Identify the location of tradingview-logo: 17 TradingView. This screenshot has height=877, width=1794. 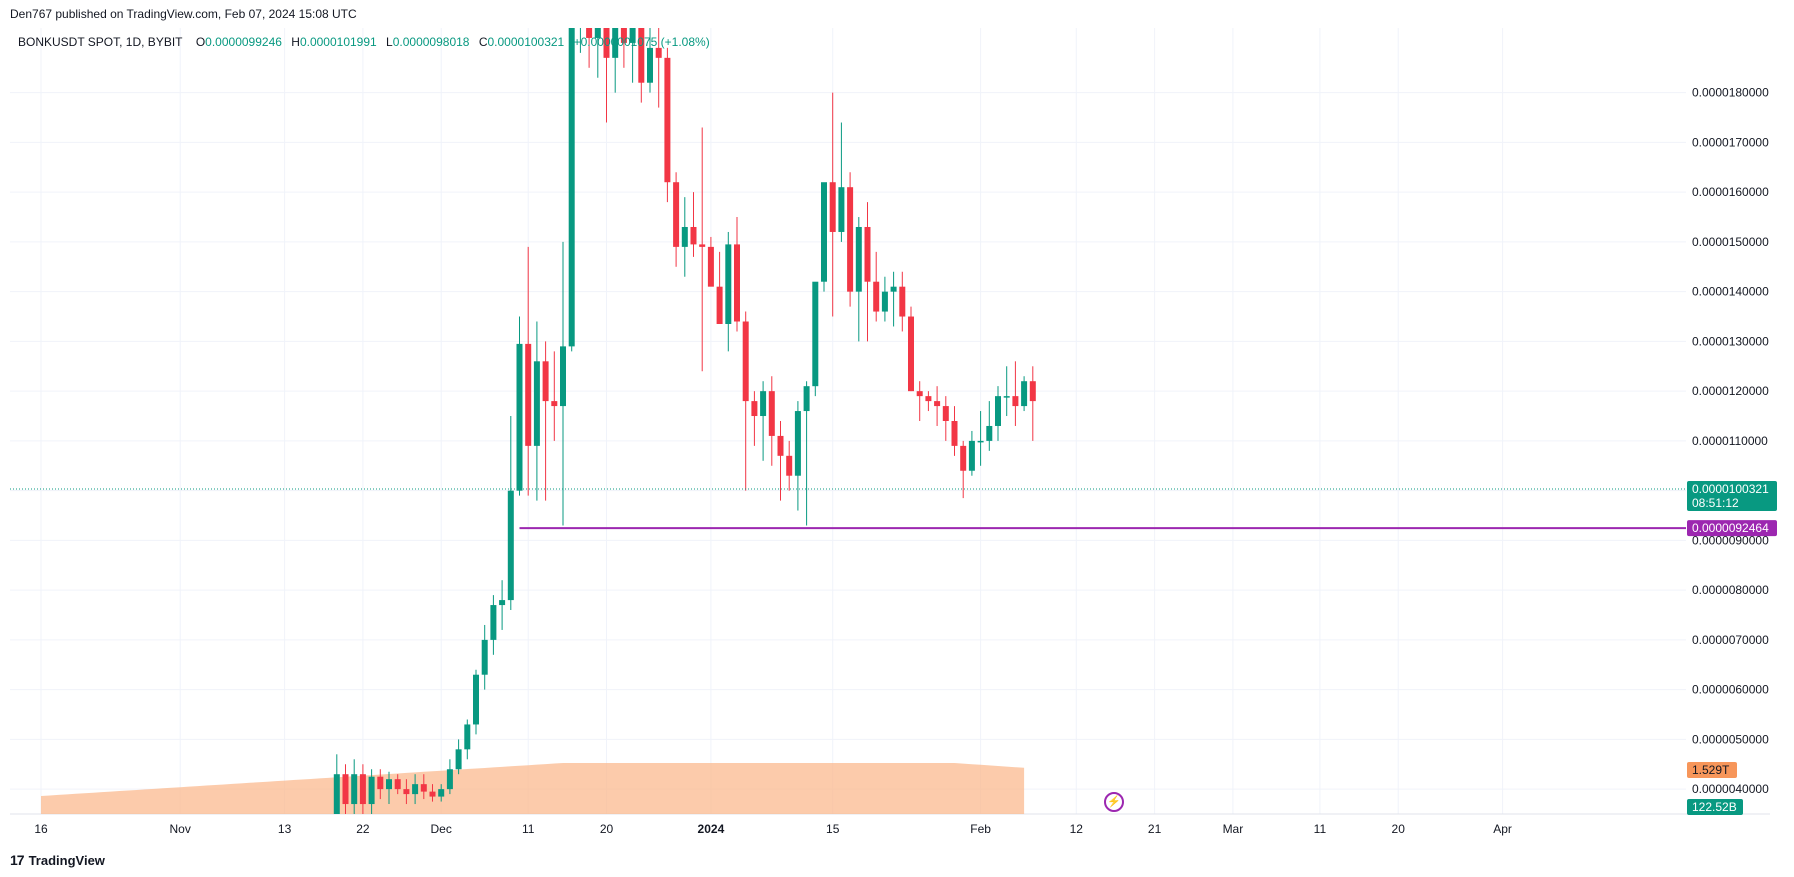
(57, 860).